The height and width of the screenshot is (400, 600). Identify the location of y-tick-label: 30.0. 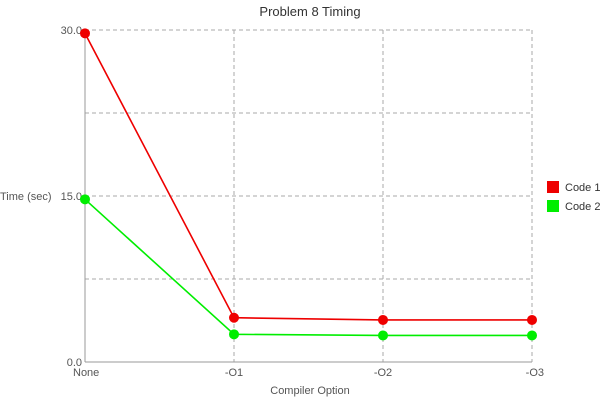
(71, 31).